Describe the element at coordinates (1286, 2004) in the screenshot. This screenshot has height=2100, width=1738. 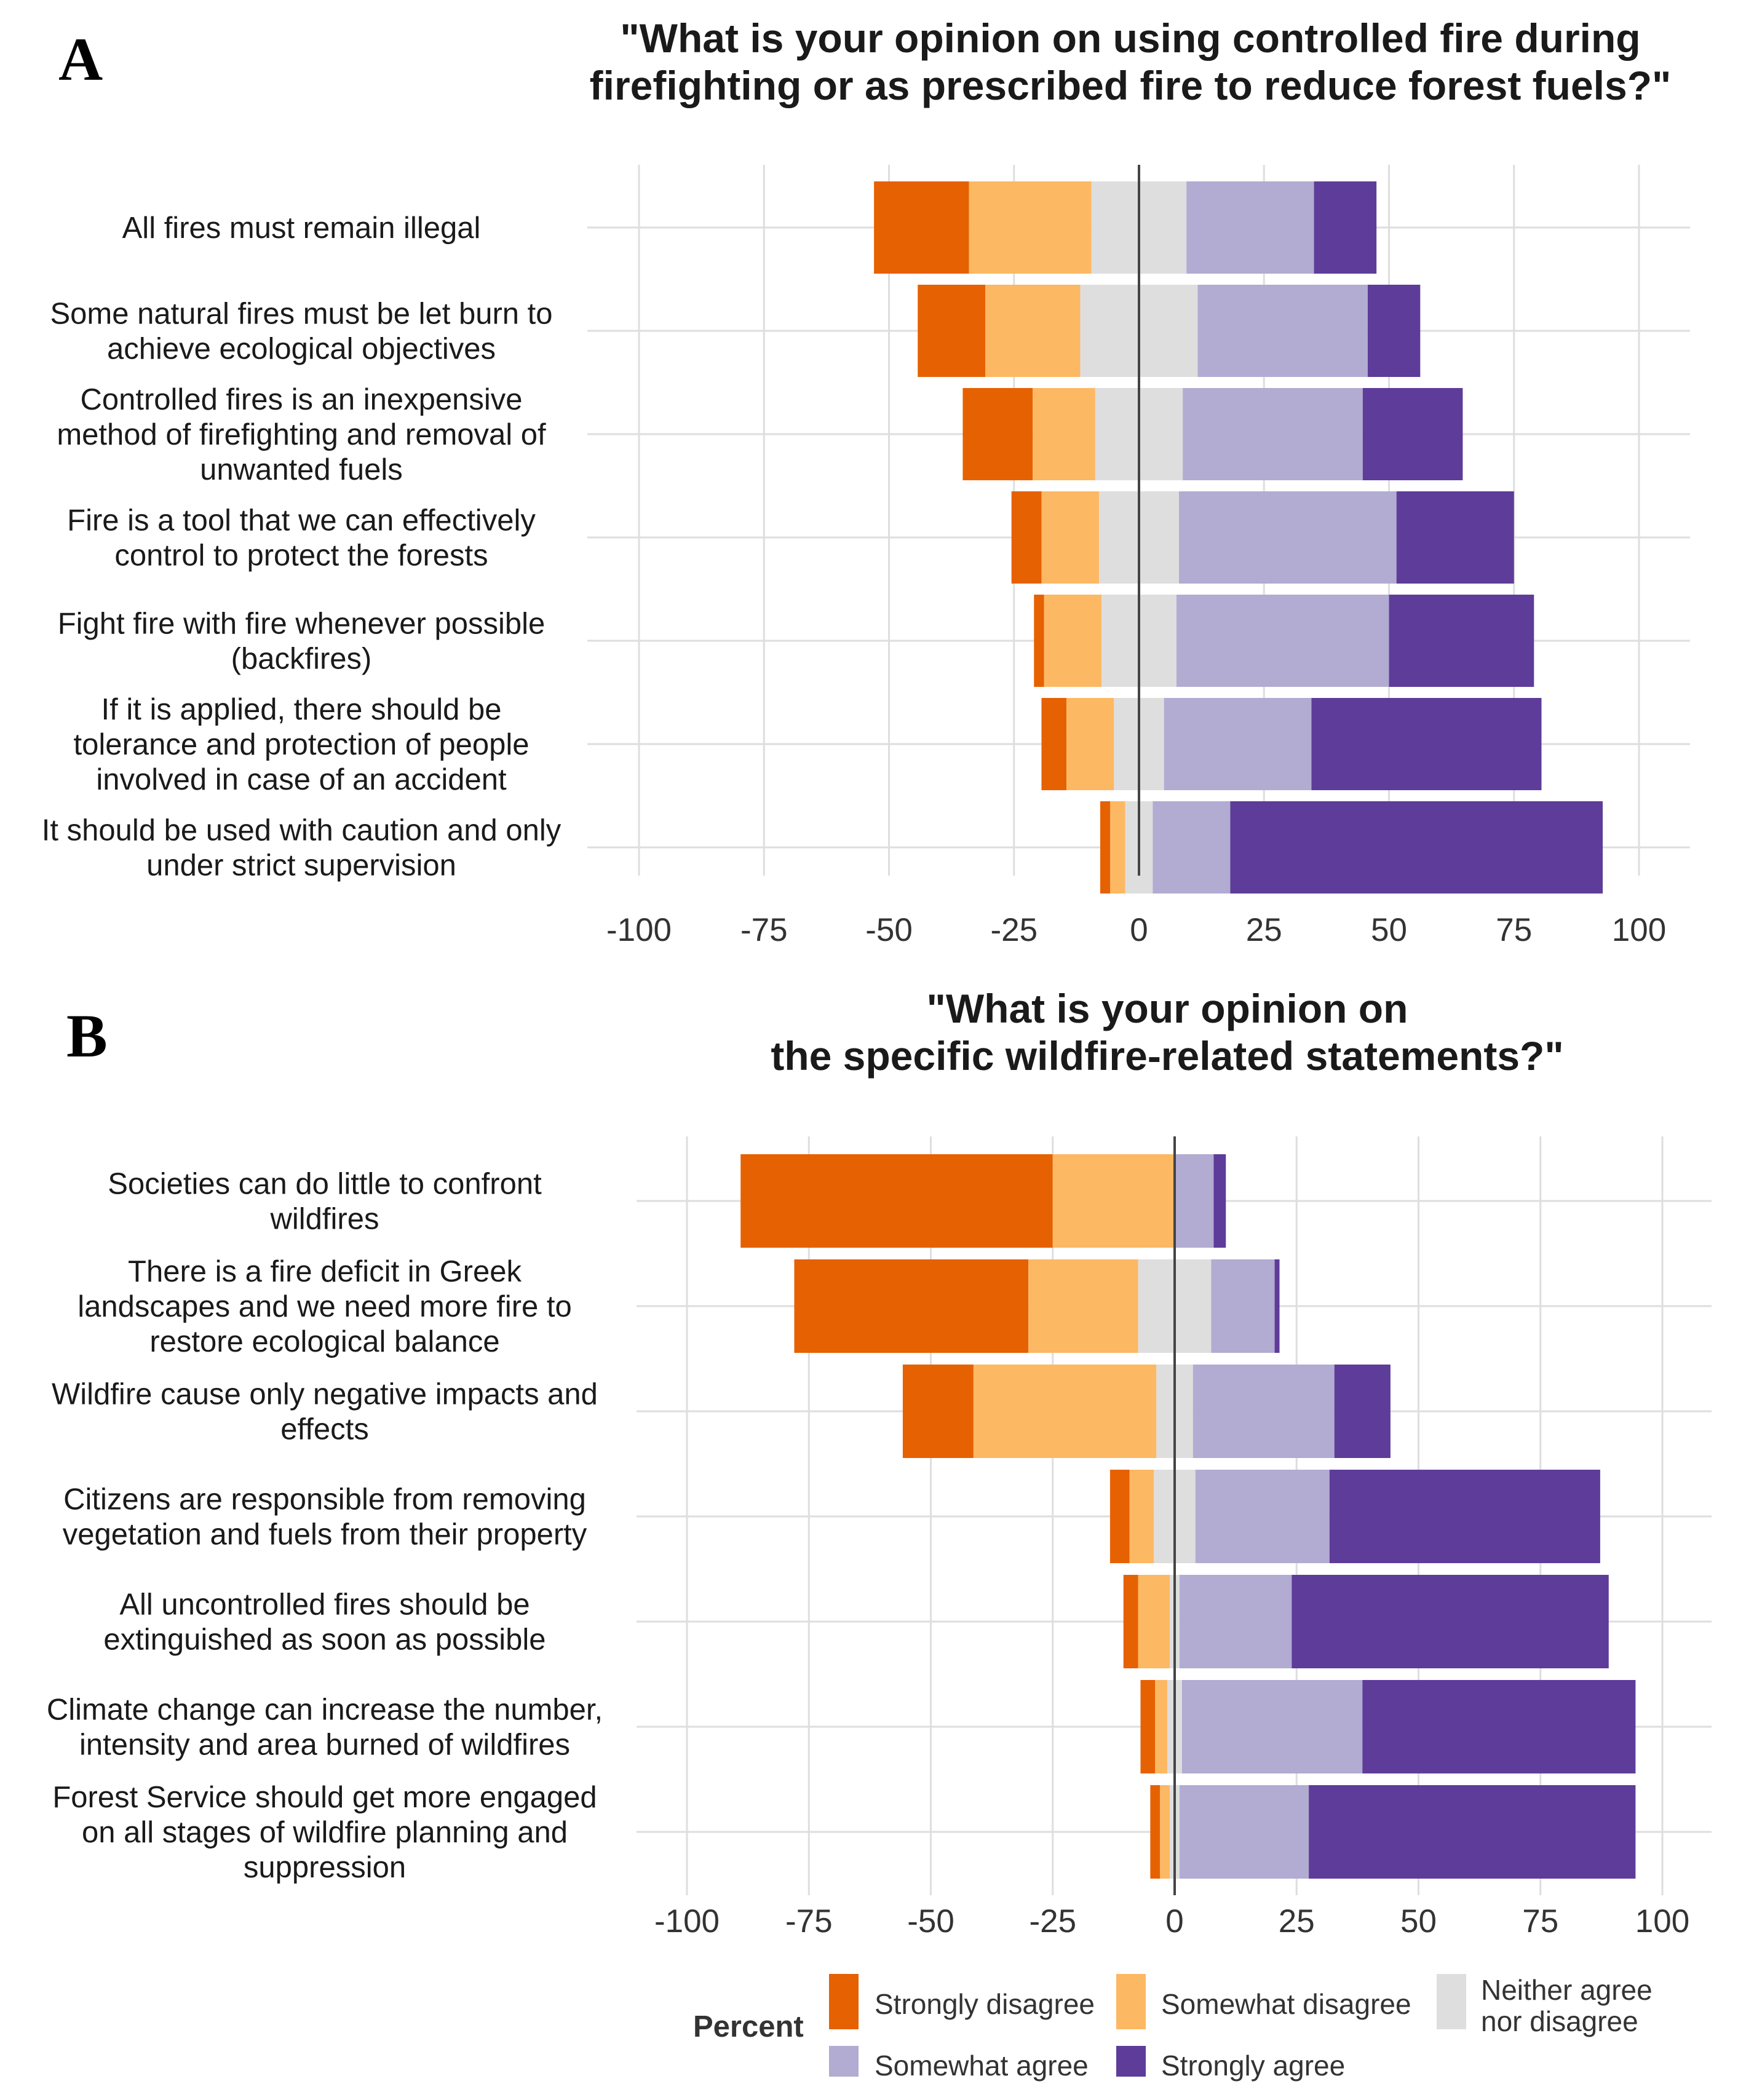
I see `legend-label: Somewhat disagree` at that location.